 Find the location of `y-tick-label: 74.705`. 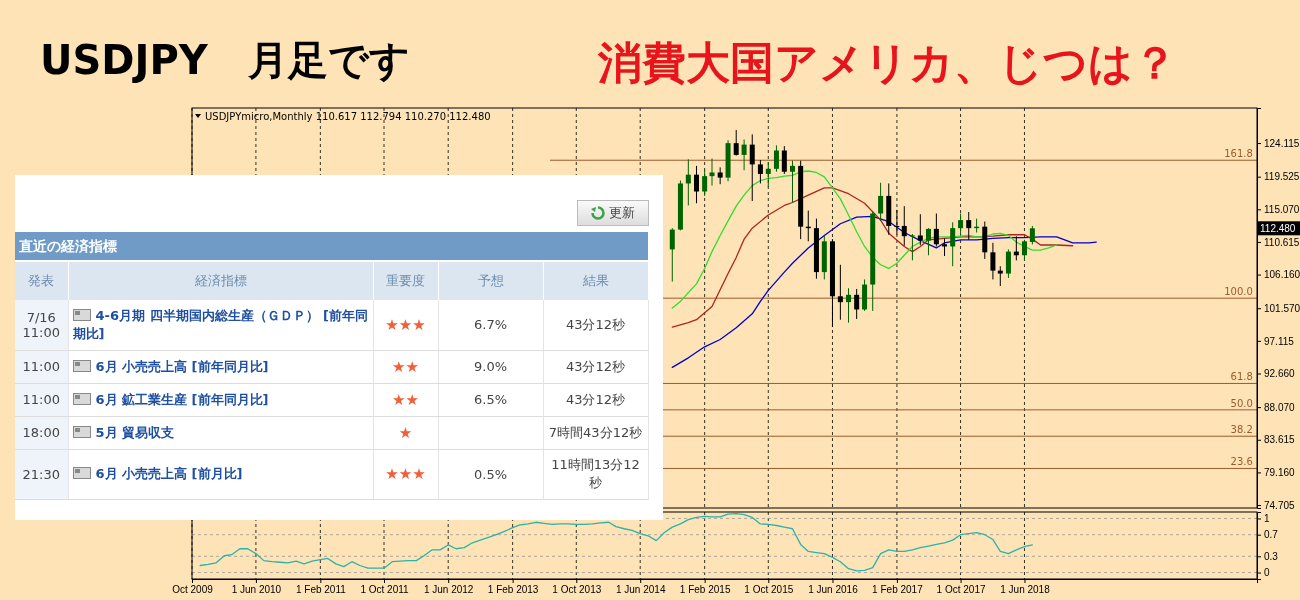

y-tick-label: 74.705 is located at coordinates (1280, 505).